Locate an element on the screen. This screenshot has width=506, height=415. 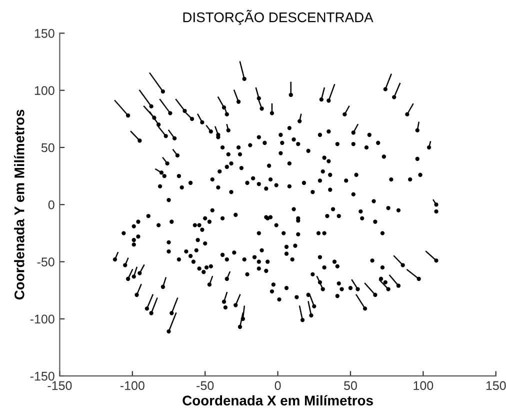
x-tick-label: 0 is located at coordinates (277, 385).